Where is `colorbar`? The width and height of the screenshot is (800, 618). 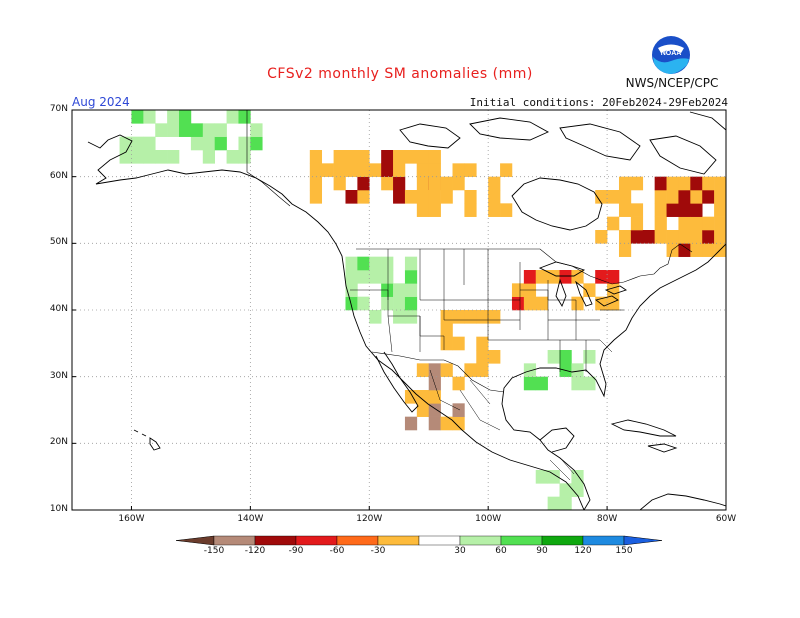 colorbar is located at coordinates (419, 540).